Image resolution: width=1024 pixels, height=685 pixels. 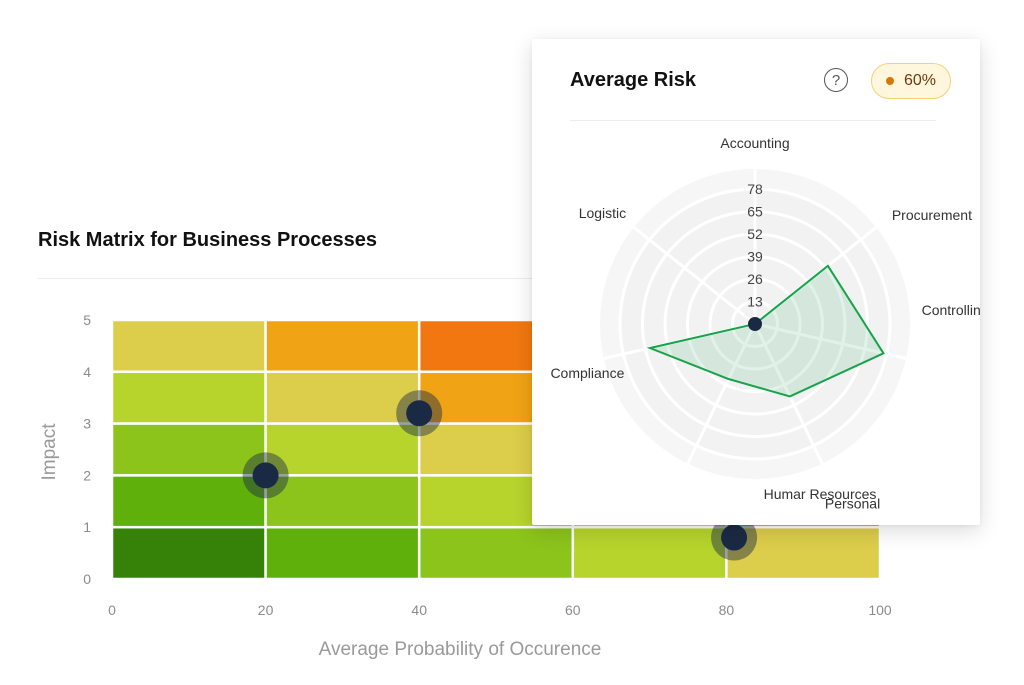 What do you see at coordinates (755, 189) in the screenshot?
I see `radar-ring-label: 78` at bounding box center [755, 189].